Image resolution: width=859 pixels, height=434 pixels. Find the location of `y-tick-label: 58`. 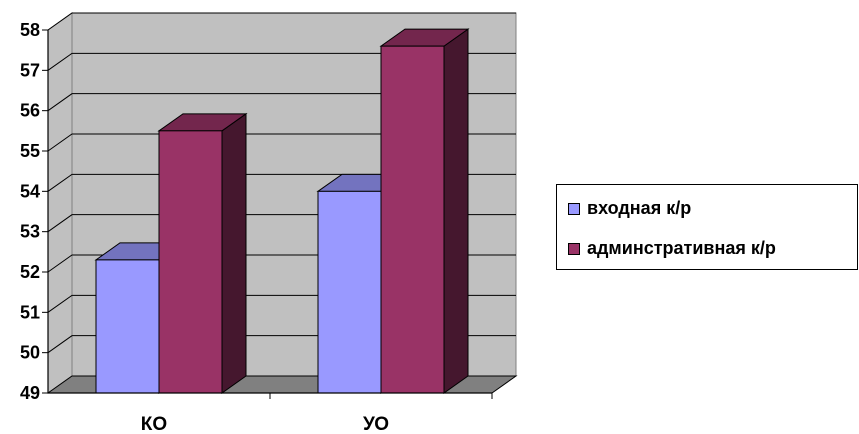

y-tick-label: 58 is located at coordinates (30, 30).